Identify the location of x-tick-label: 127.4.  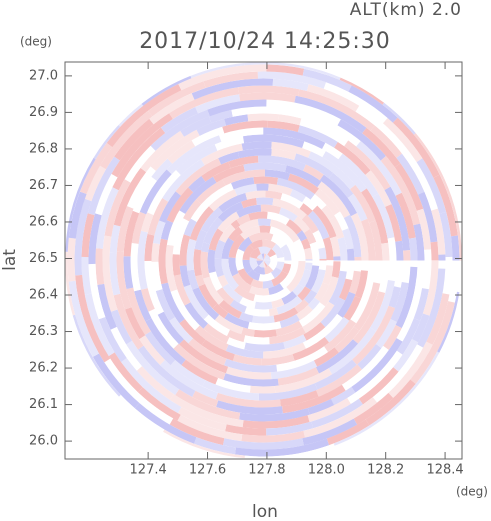
(148, 470).